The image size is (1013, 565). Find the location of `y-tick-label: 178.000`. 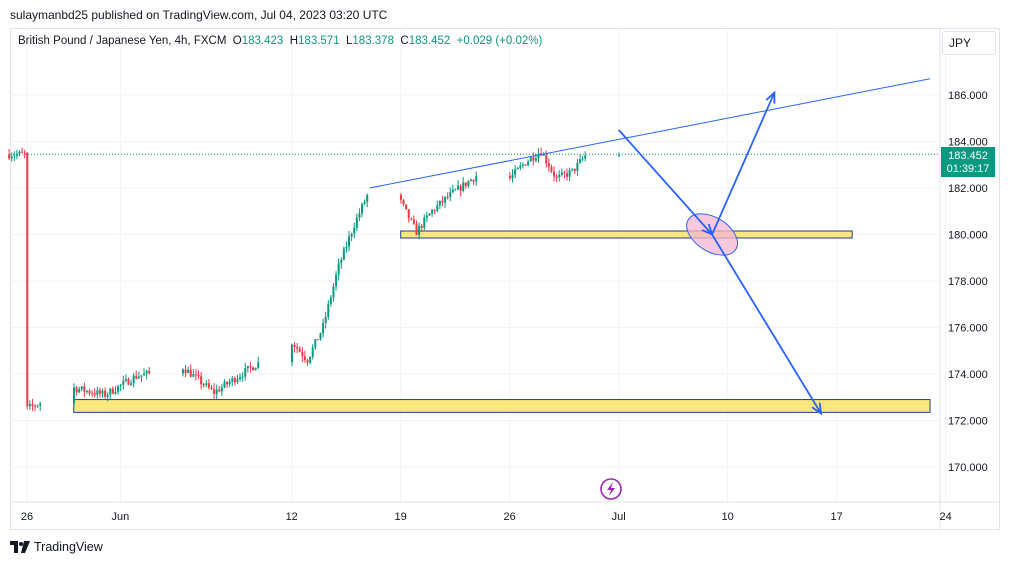

y-tick-label: 178.000 is located at coordinates (968, 282).